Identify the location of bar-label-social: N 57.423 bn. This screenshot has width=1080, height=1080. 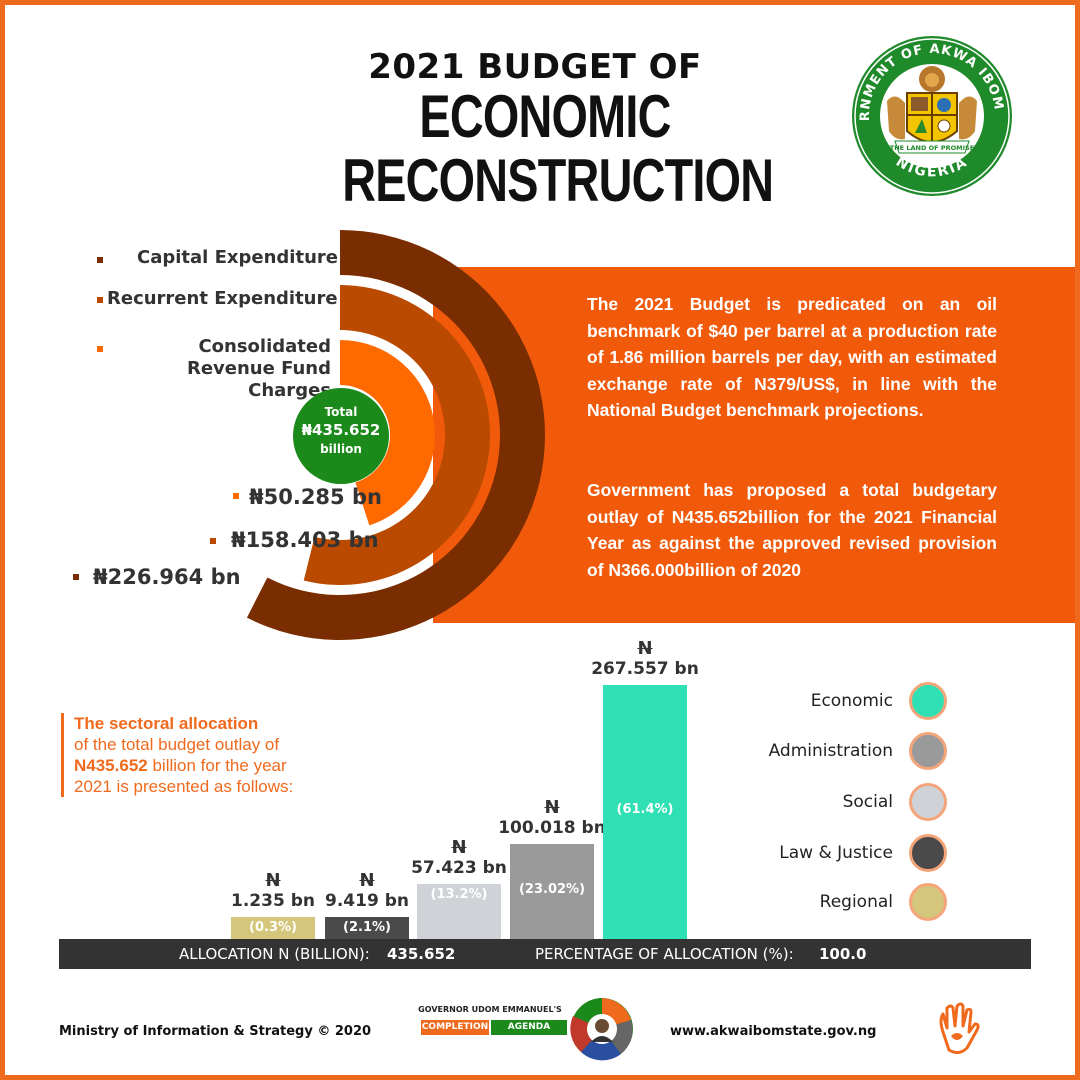
(459, 858).